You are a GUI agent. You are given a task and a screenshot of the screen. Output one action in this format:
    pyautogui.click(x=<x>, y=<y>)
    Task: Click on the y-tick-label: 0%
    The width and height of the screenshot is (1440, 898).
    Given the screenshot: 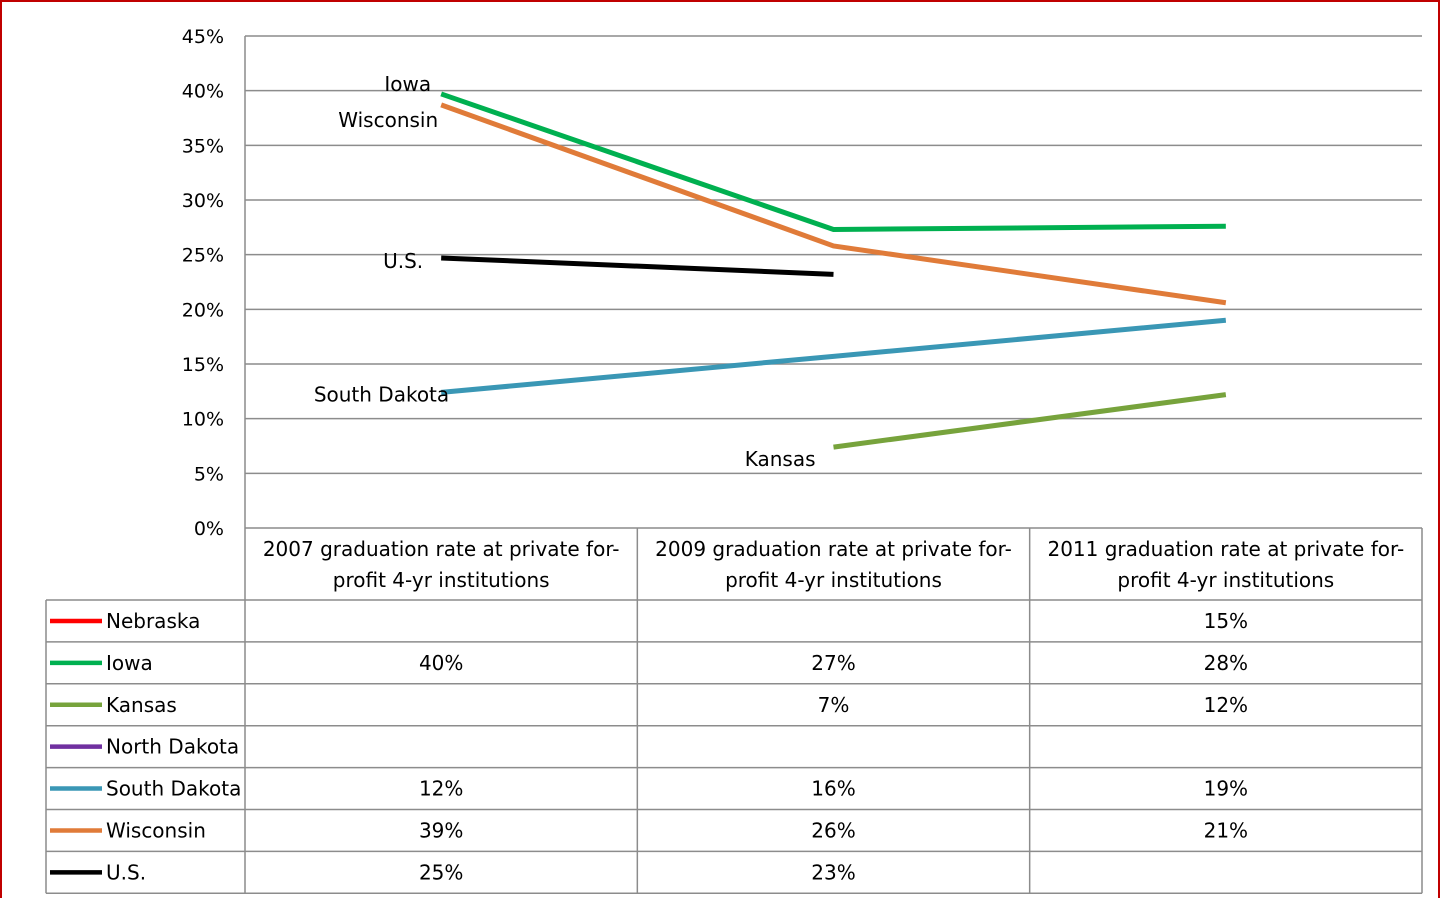 What is the action you would take?
    pyautogui.click(x=209, y=529)
    